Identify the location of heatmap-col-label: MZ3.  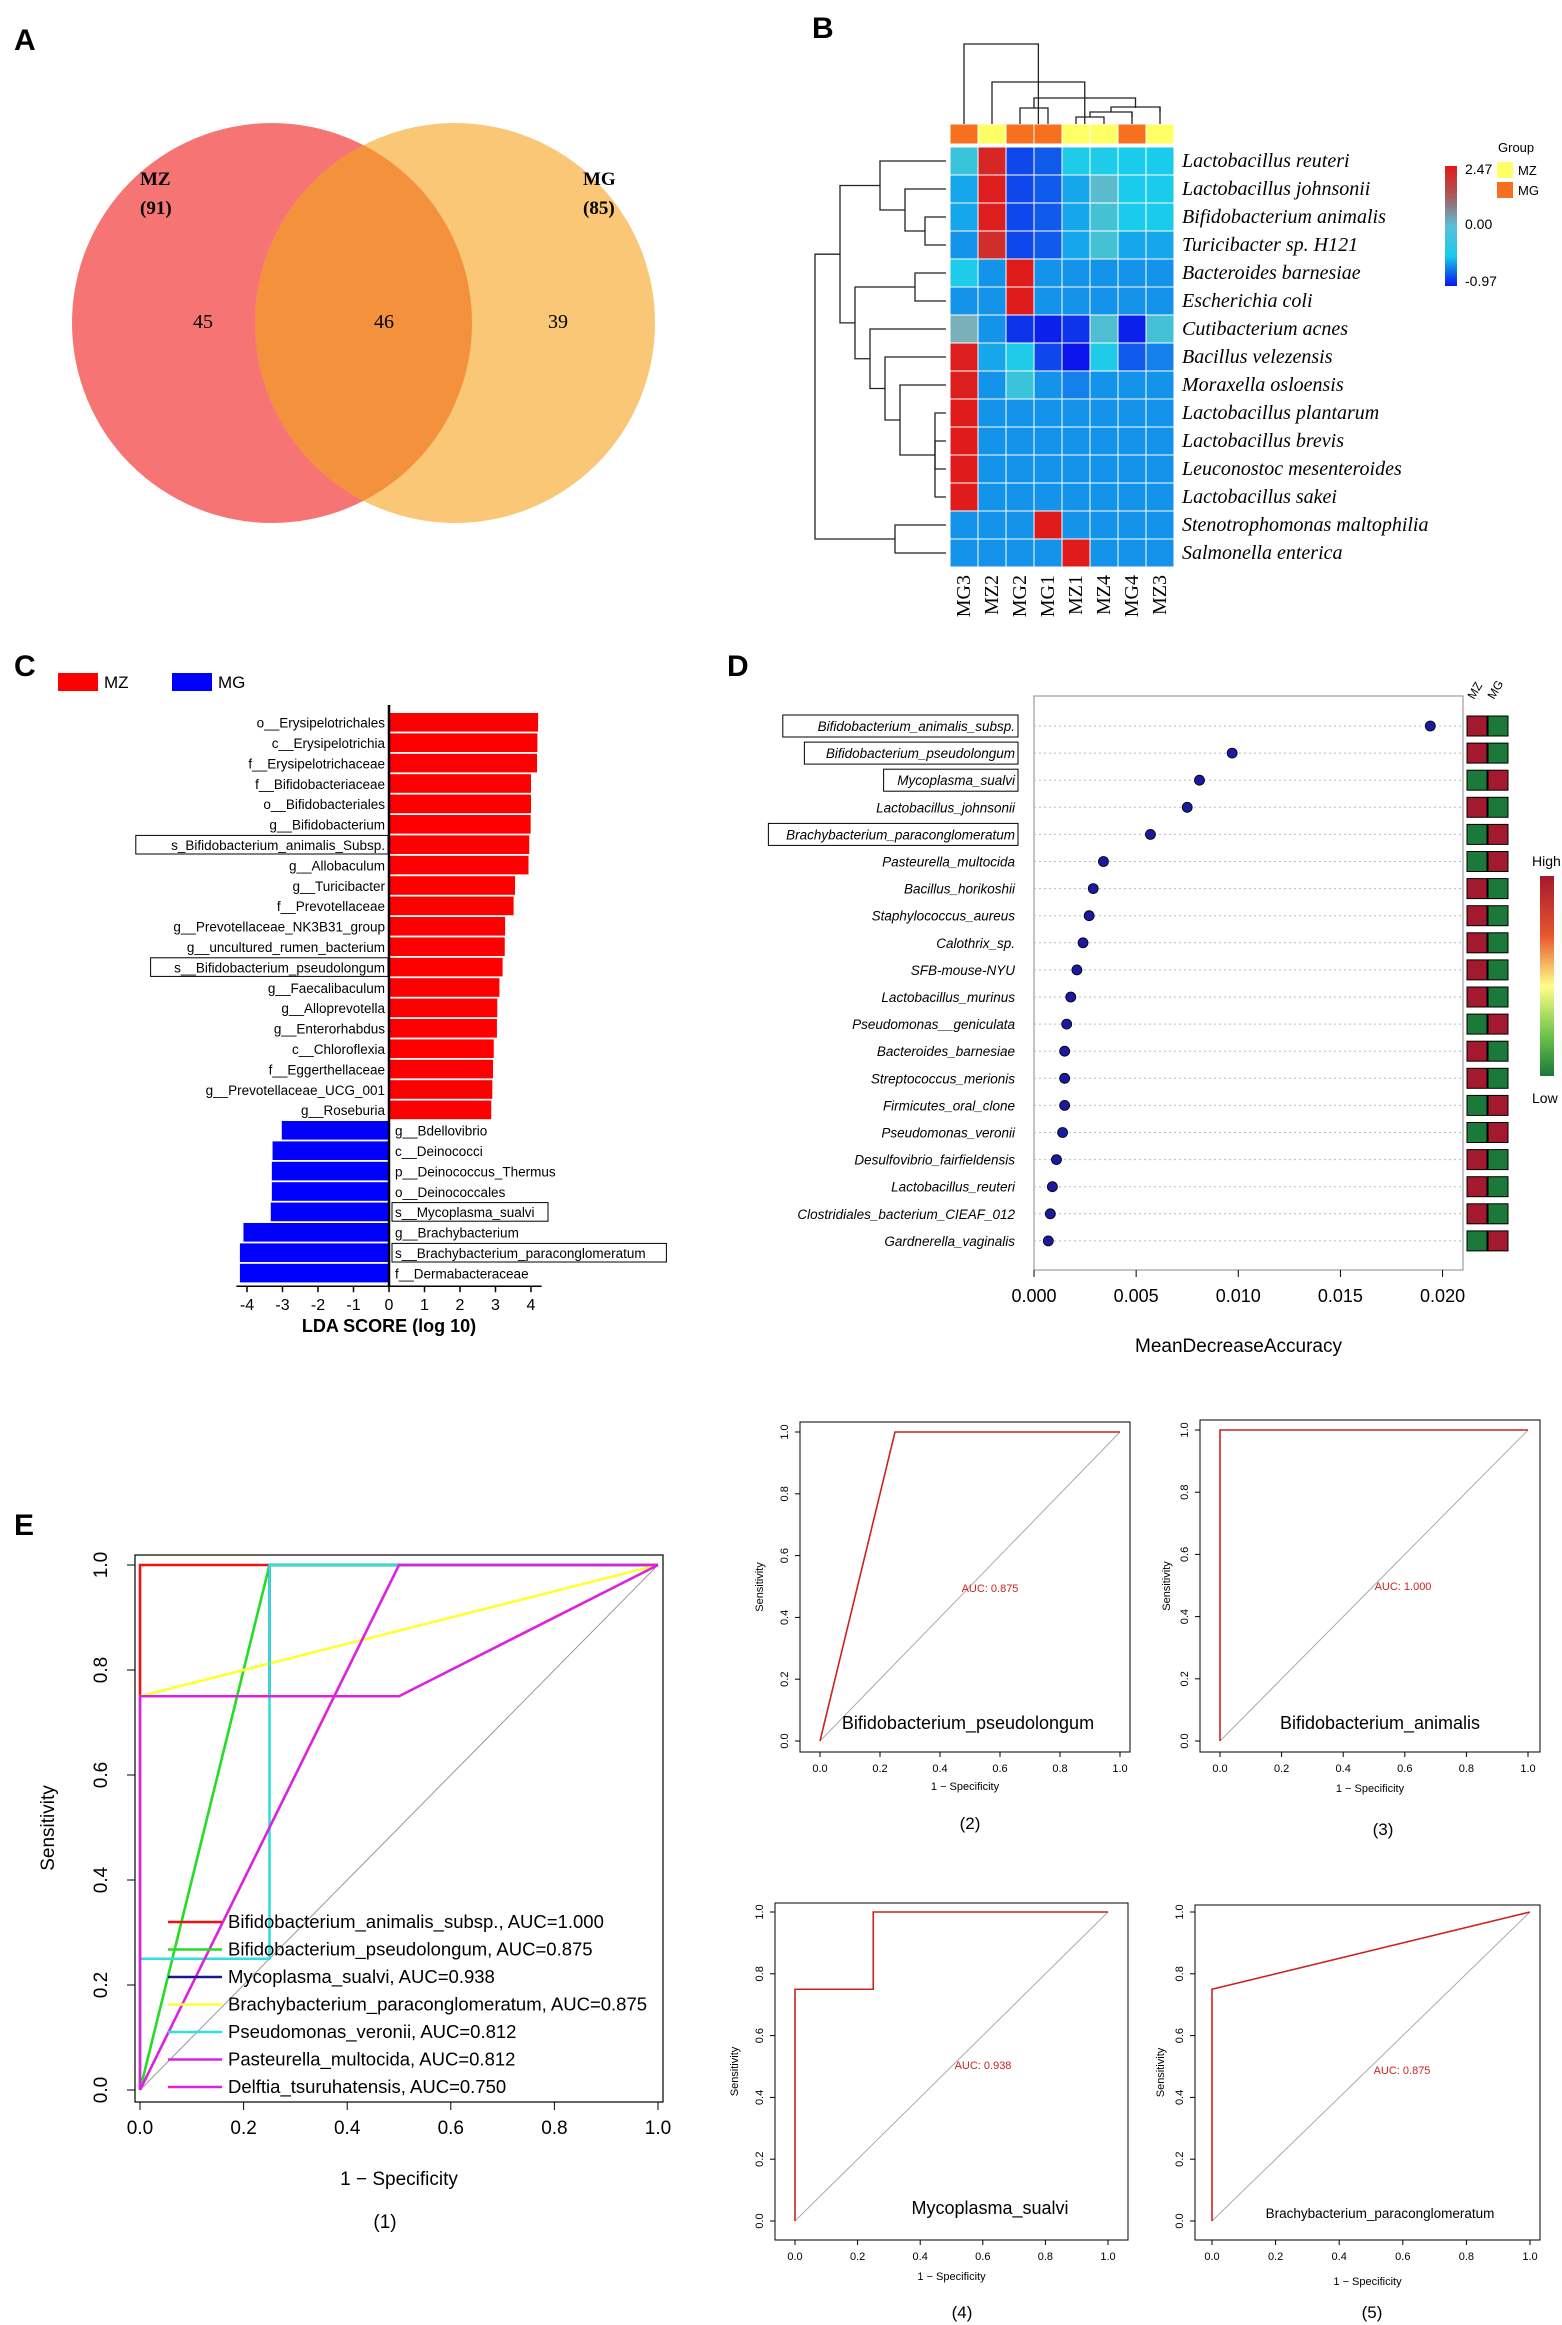
(1160, 595).